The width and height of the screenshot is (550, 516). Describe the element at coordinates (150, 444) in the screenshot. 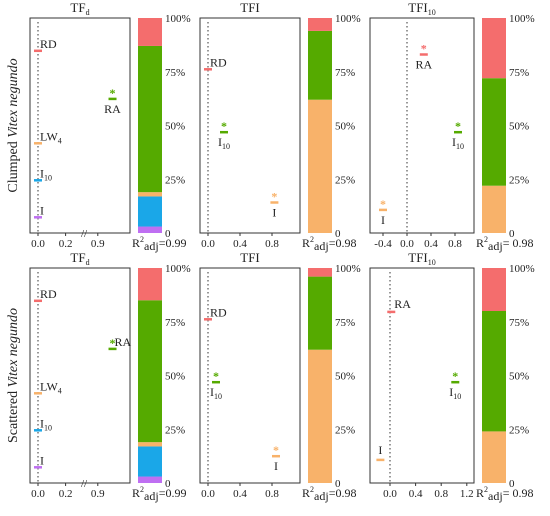

I see `bar-segment-lw4` at that location.